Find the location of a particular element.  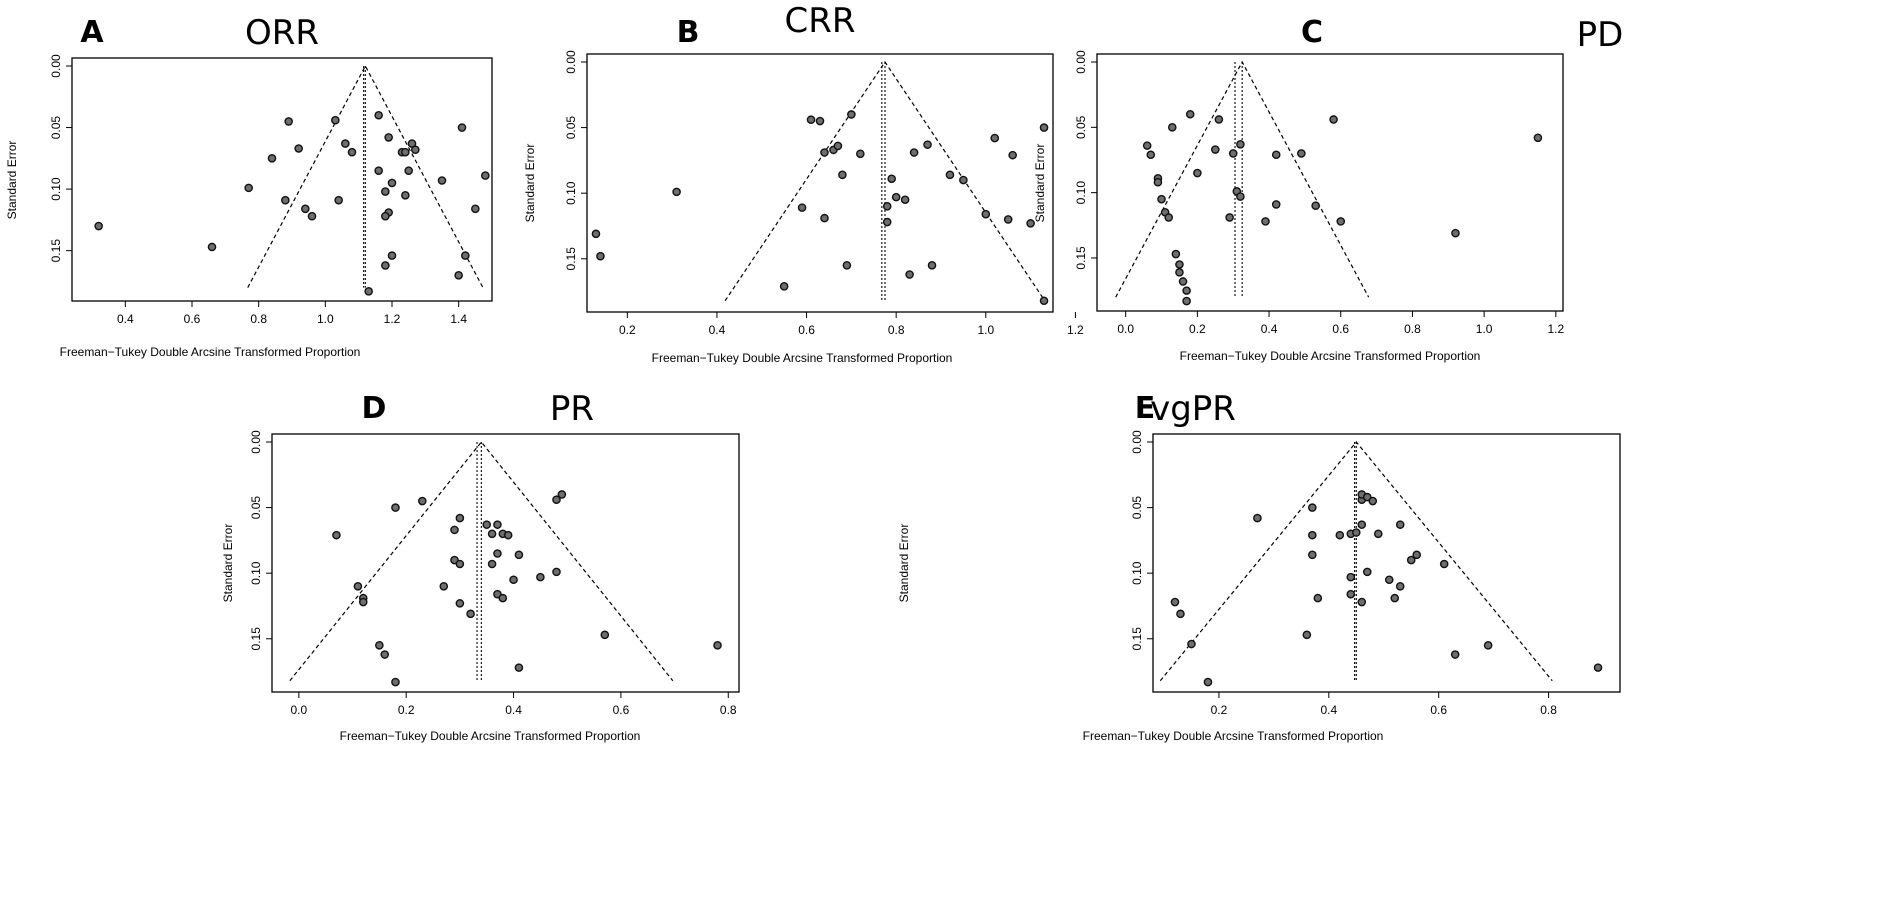

panel-b-x-tick-label: 0.8 is located at coordinates (896, 330).